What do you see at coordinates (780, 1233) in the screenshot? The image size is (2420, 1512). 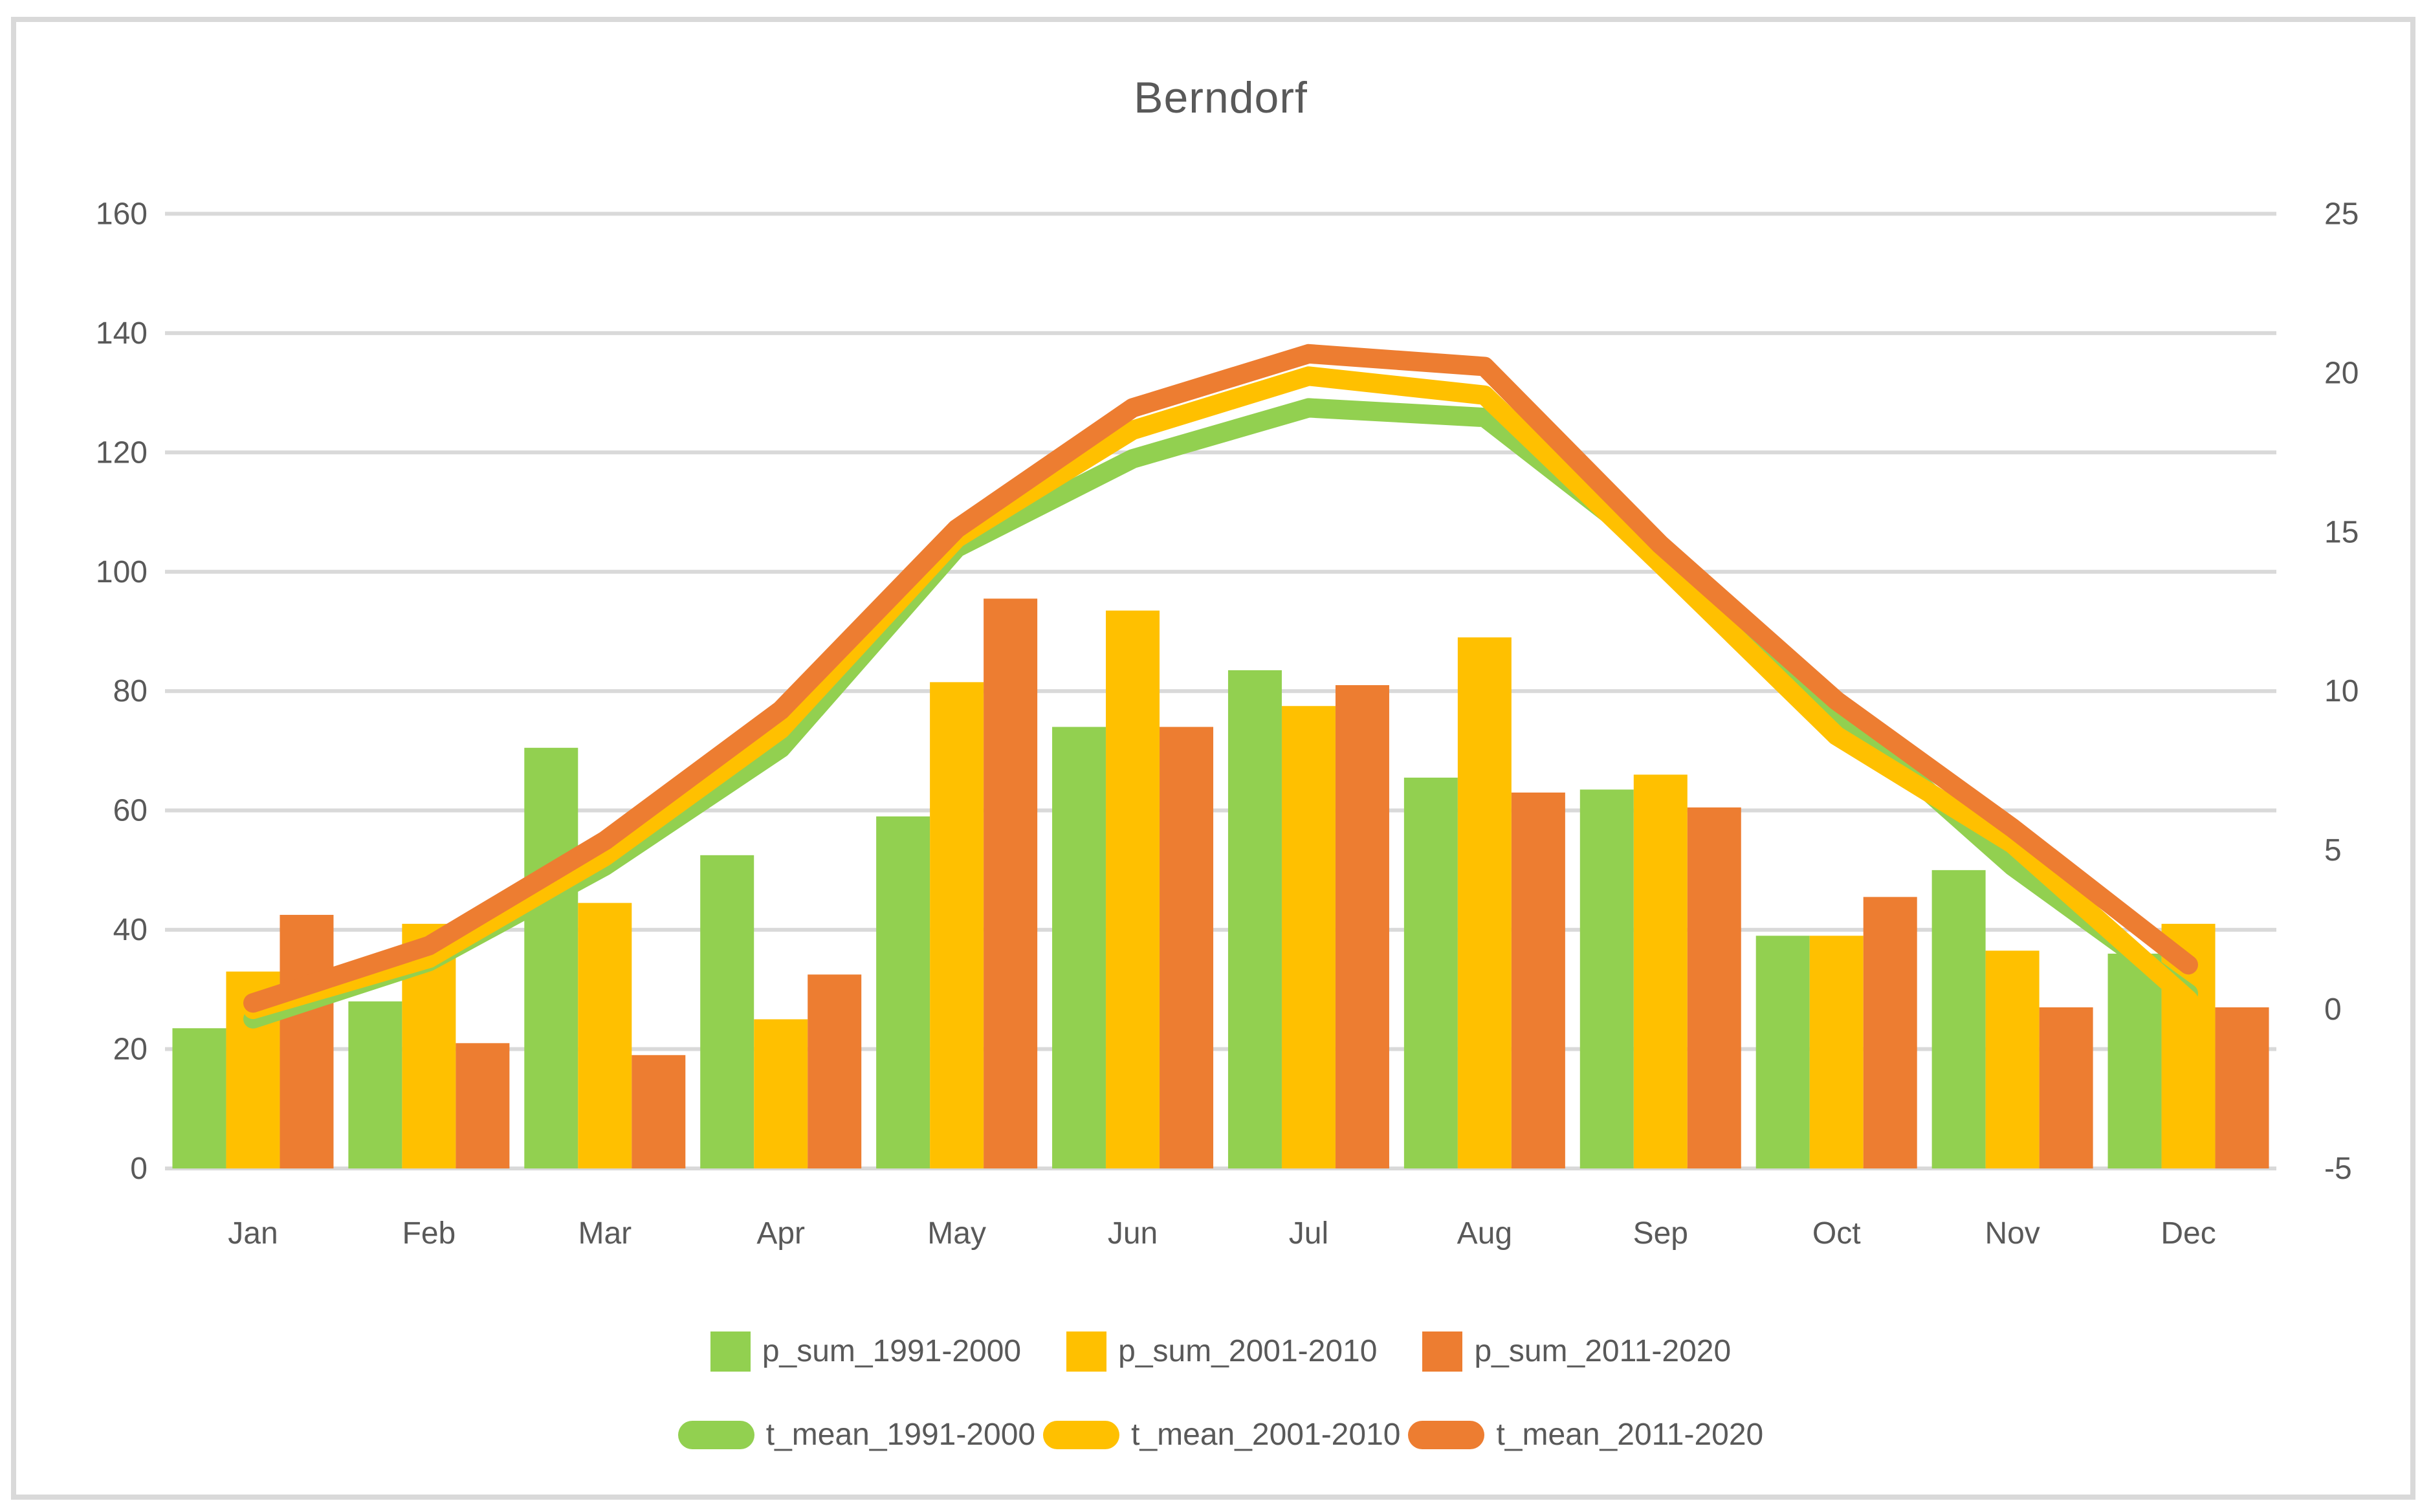 I see `x-axis-label-Apr: Apr` at bounding box center [780, 1233].